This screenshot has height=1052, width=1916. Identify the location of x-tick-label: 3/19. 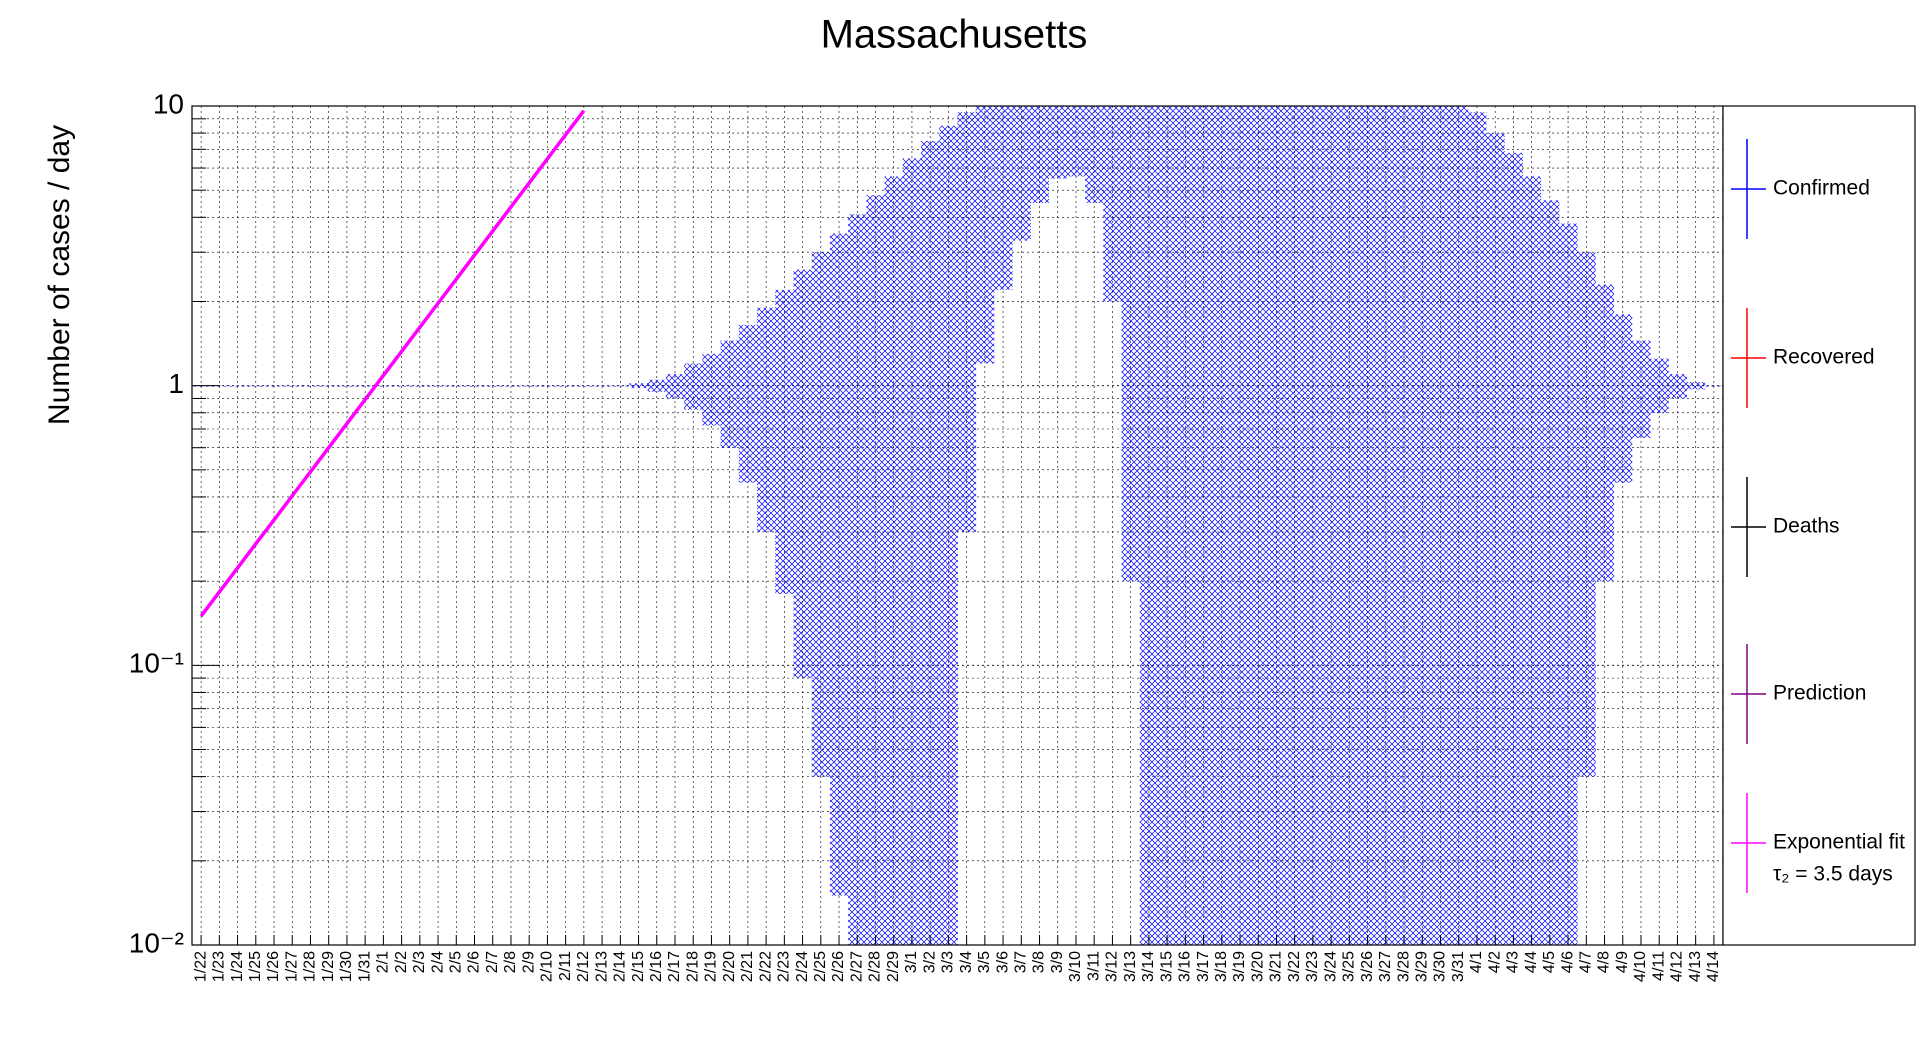
(1239, 966).